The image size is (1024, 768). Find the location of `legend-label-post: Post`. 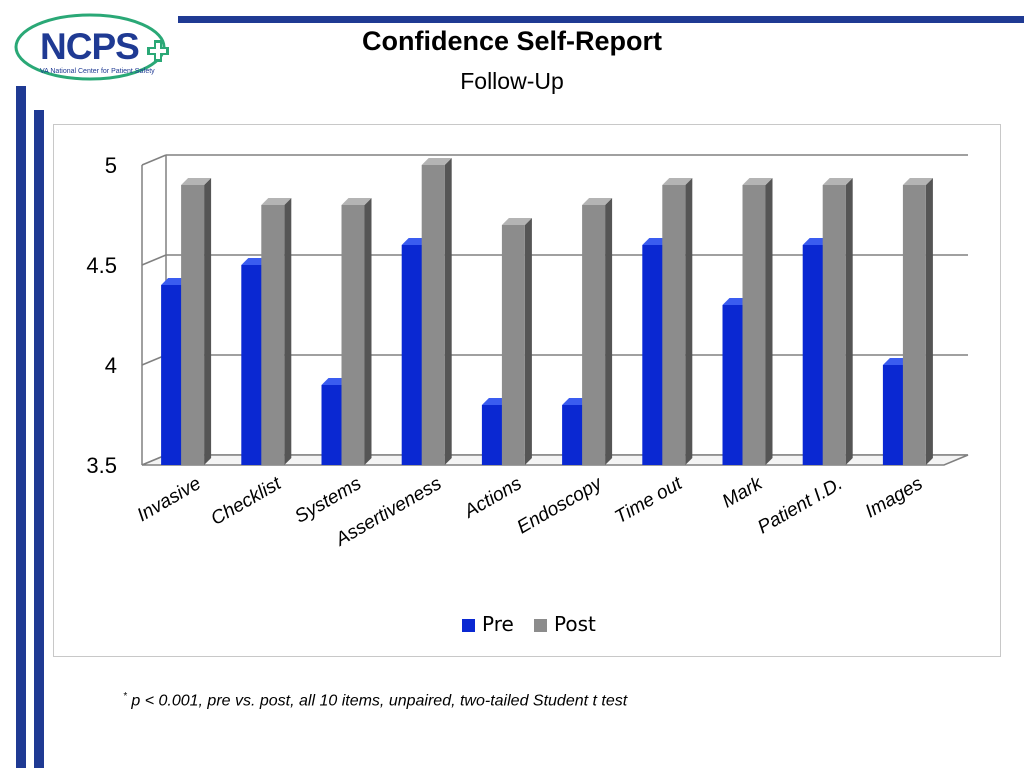

legend-label-post: Post is located at coordinates (575, 624).